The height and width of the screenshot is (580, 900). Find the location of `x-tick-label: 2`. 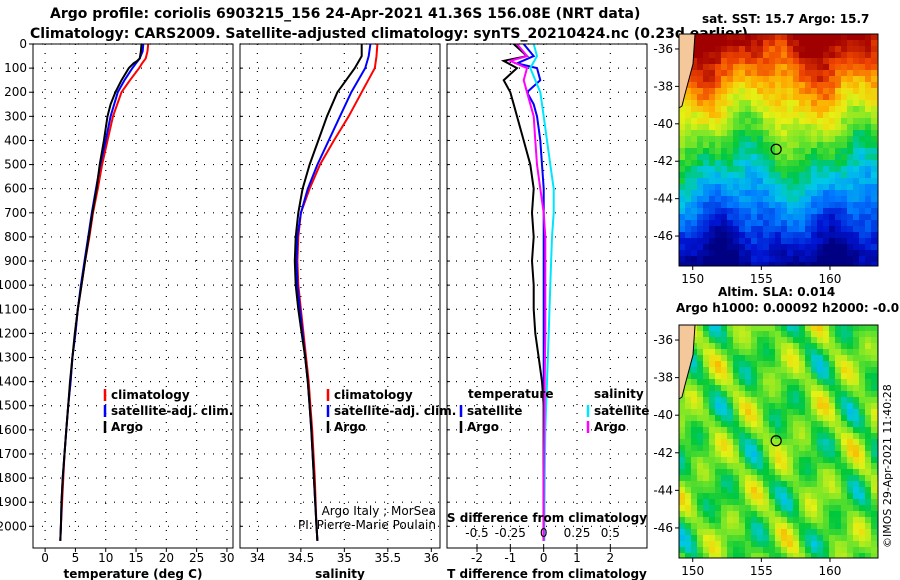

x-tick-label: 2 is located at coordinates (611, 558).